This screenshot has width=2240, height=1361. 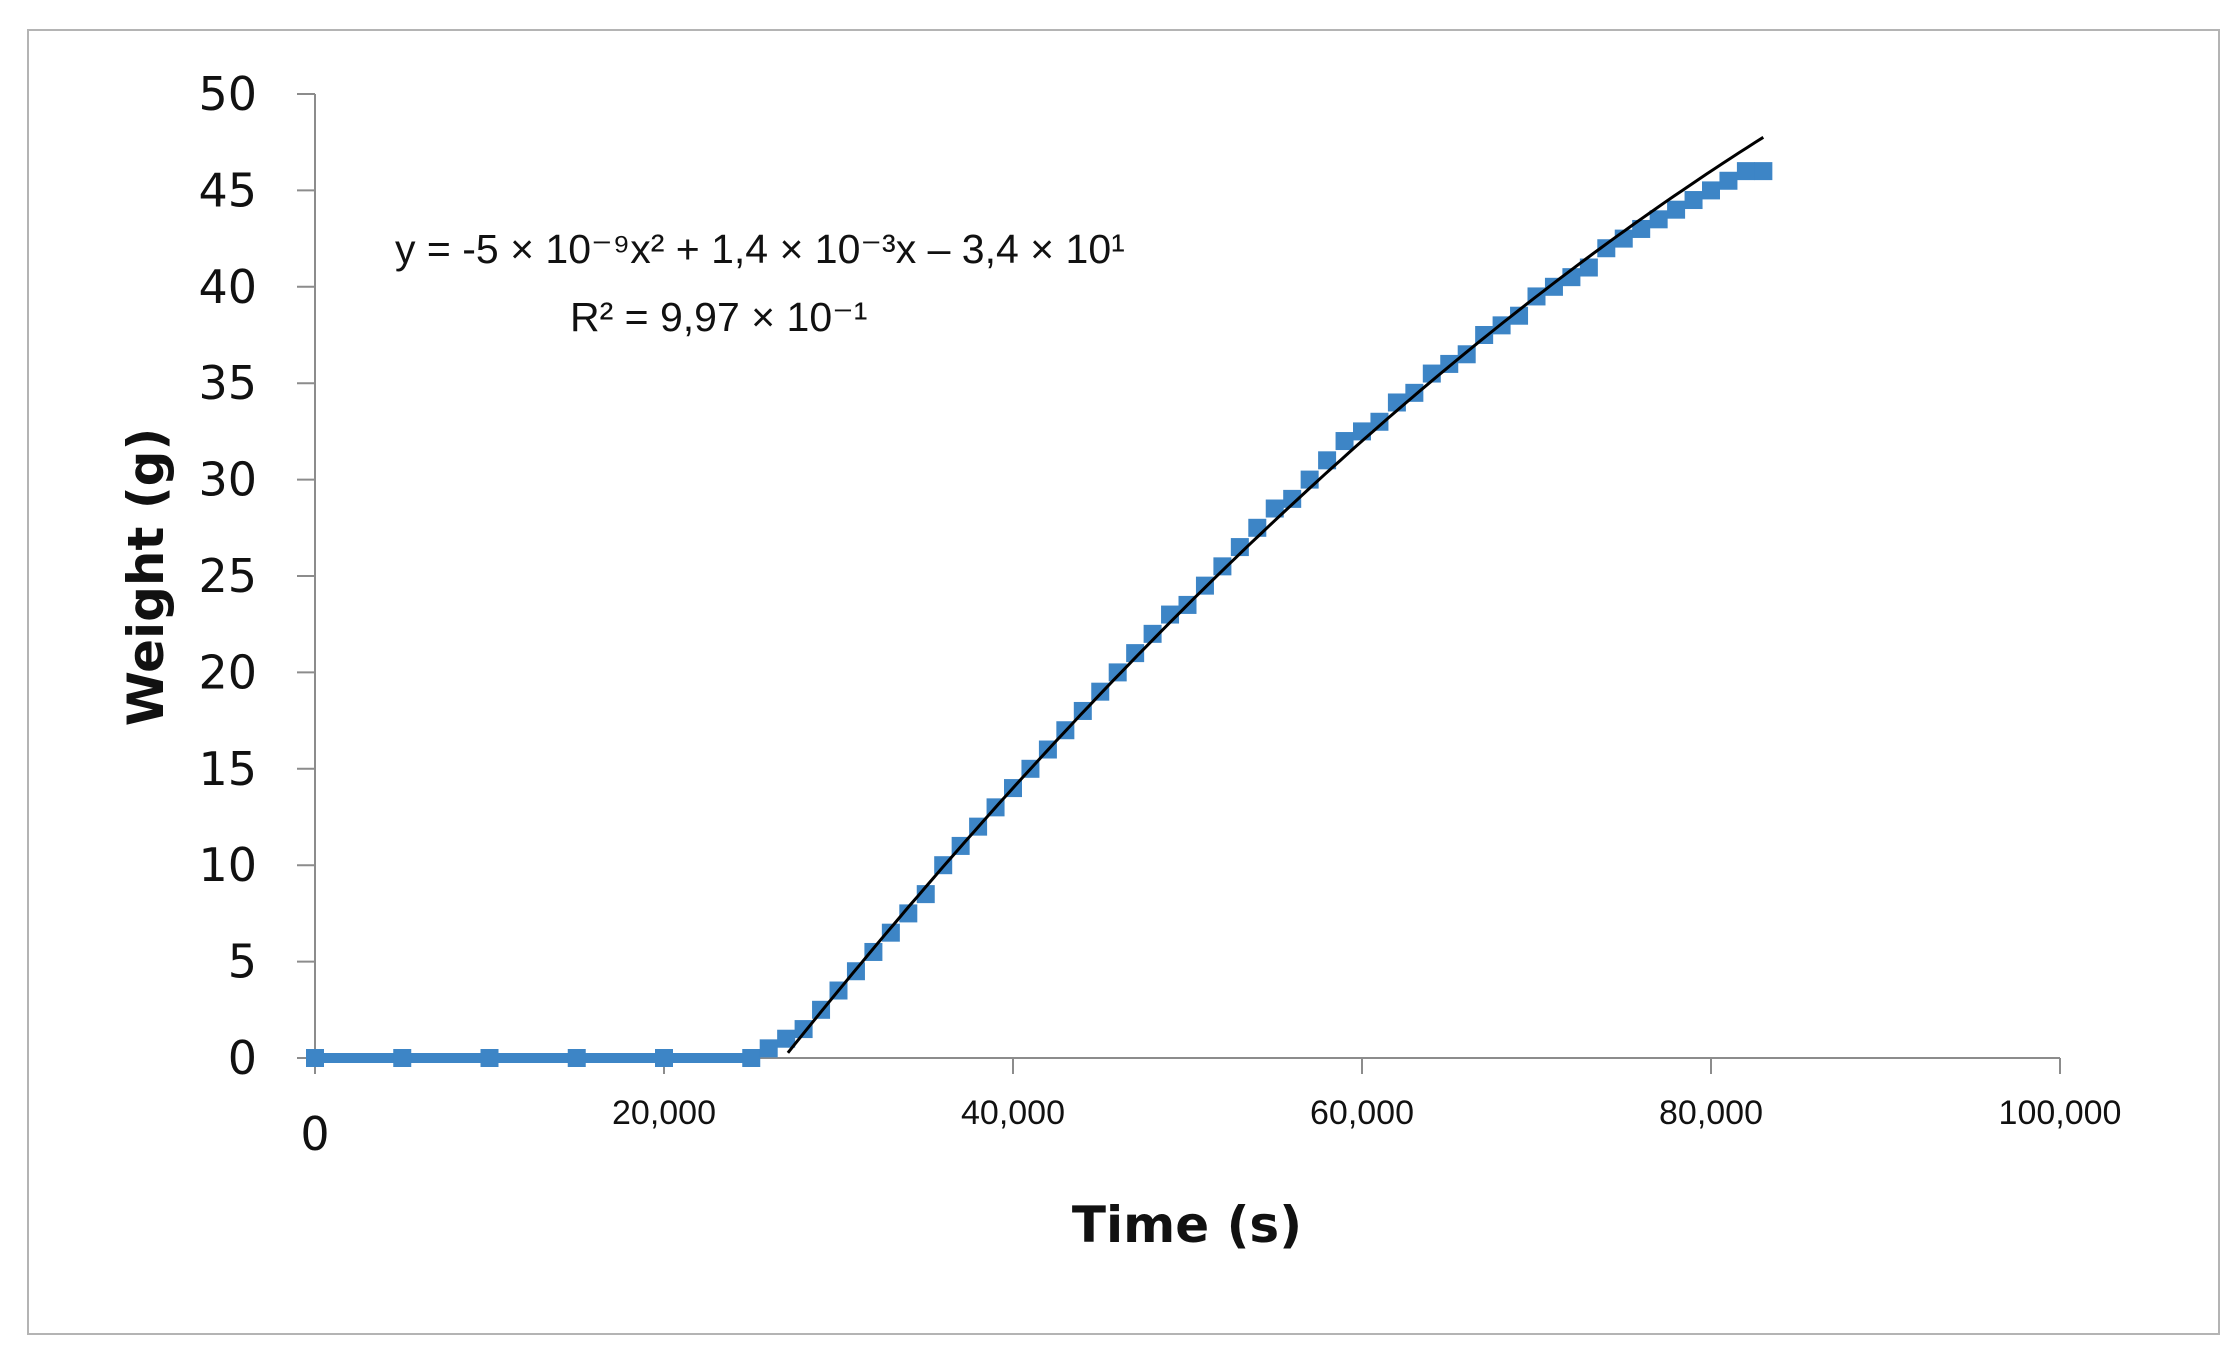 I want to click on y-tick-label: 40, so click(x=227, y=287).